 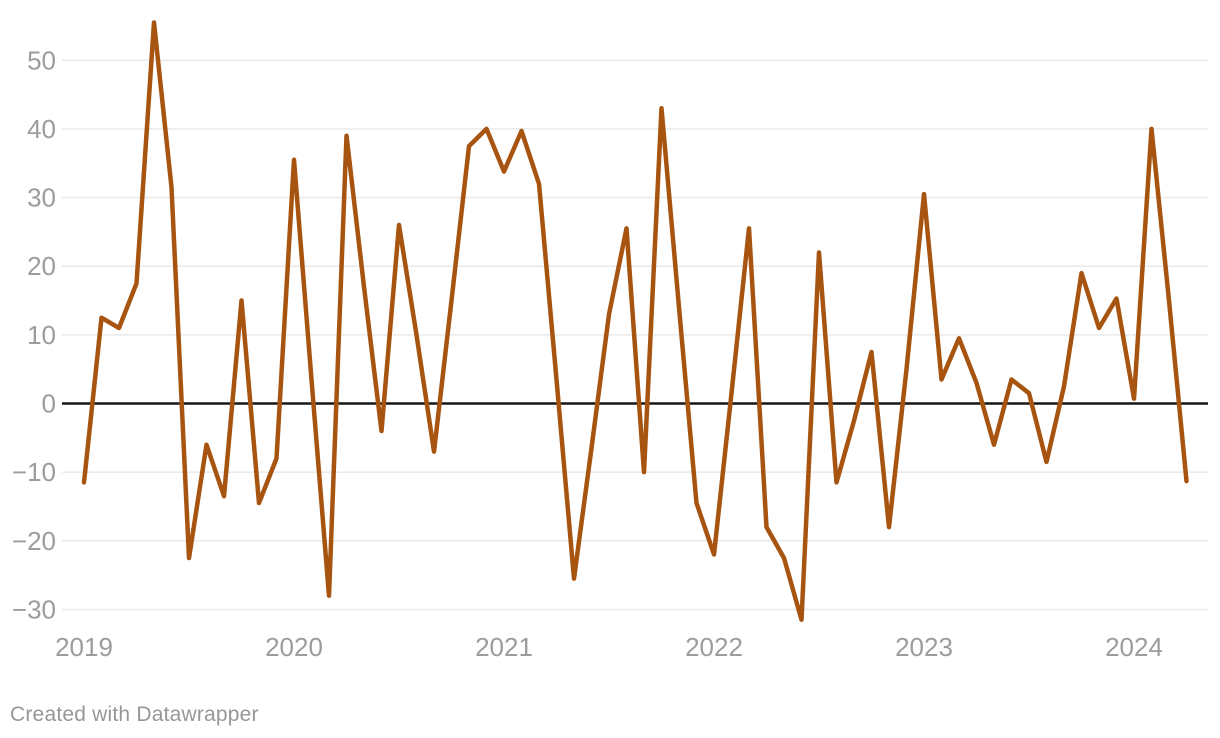 What do you see at coordinates (41, 60) in the screenshot?
I see `y-tick-label: 50` at bounding box center [41, 60].